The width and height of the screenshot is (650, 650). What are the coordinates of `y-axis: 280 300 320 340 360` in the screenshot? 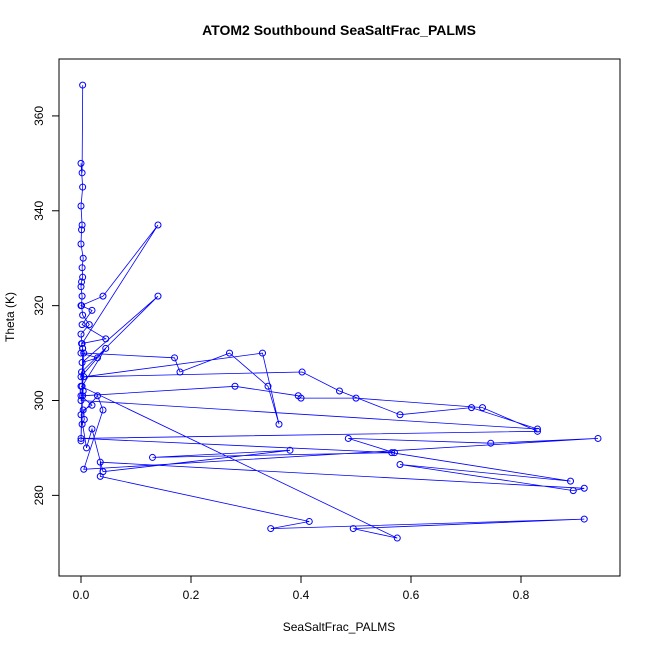 It's located at (46, 305).